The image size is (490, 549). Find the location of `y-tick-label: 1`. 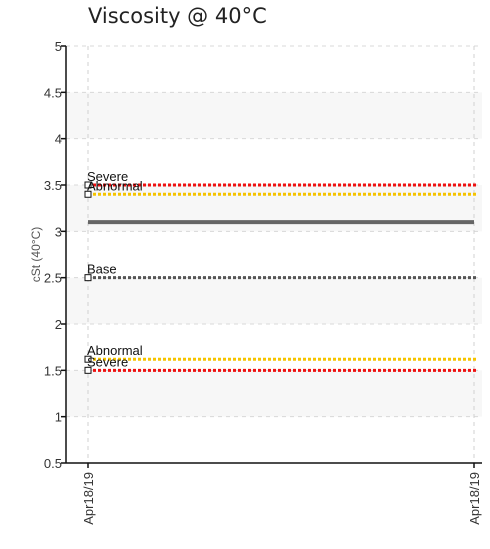

y-tick-label: 1 is located at coordinates (58, 417).